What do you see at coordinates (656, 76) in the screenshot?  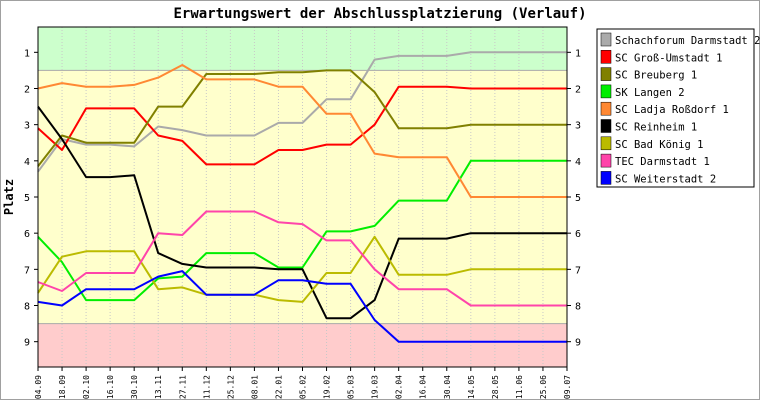 I see `legend-label: SC Breuberg 1` at bounding box center [656, 76].